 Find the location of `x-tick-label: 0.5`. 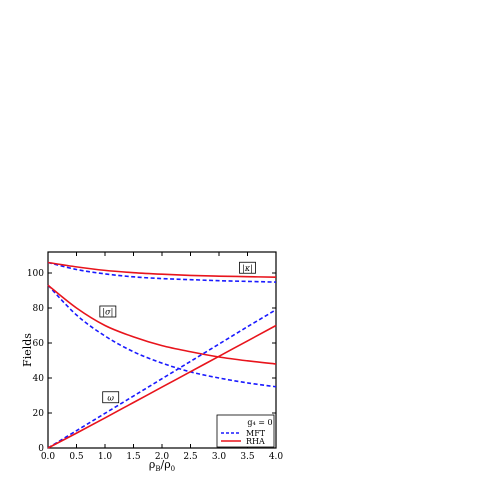

x-tick-label: 0.5 is located at coordinates (76, 457).